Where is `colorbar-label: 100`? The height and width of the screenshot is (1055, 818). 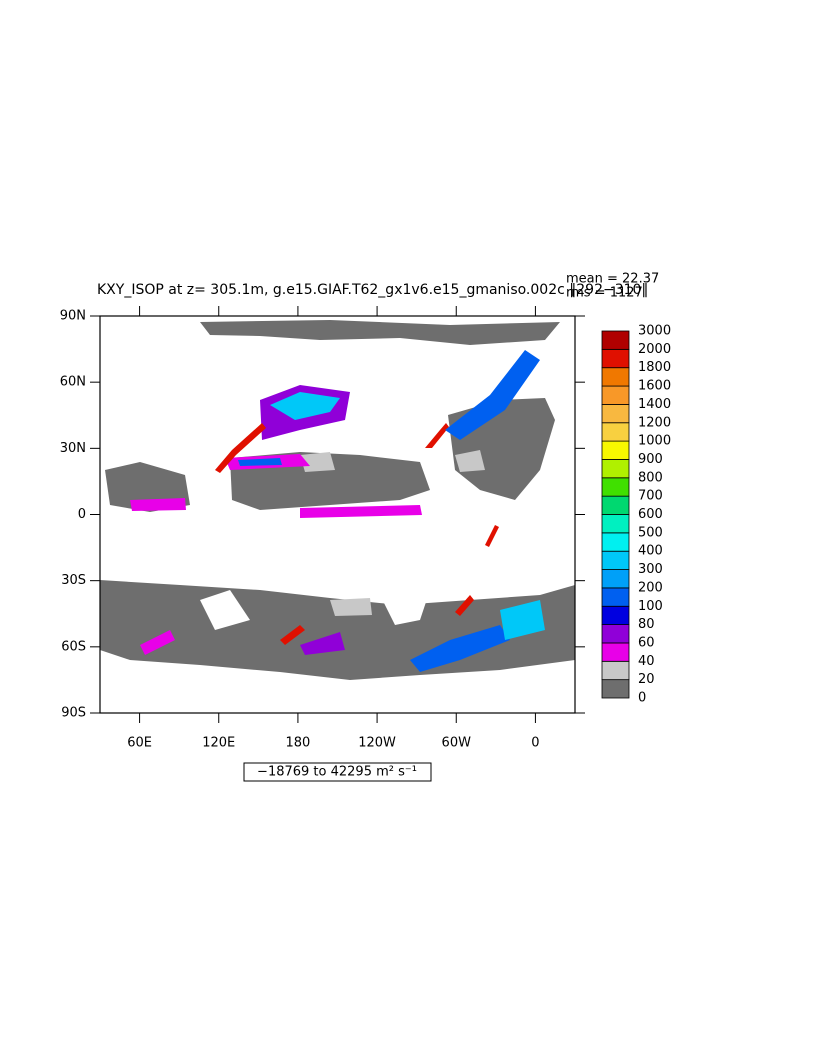
colorbar-label: 100 is located at coordinates (650, 606).